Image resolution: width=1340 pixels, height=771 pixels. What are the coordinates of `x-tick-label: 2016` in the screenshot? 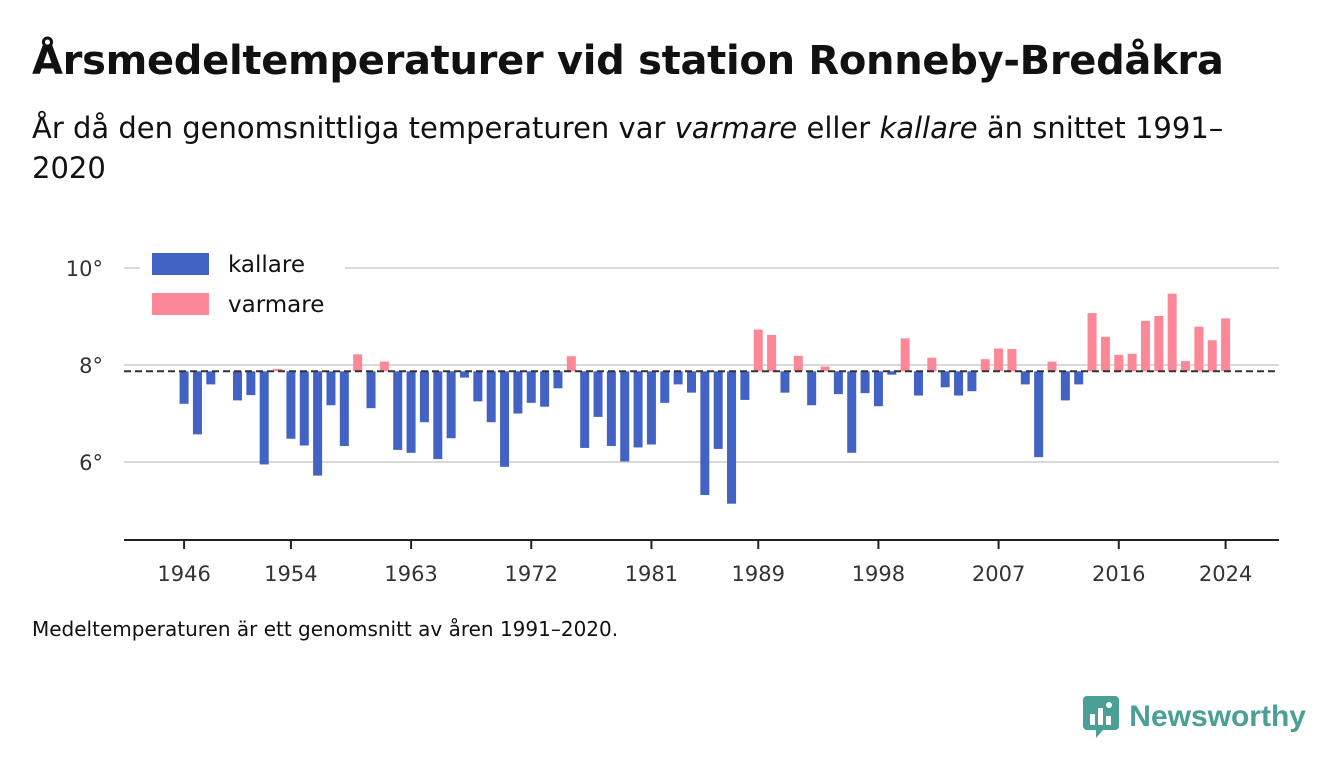 It's located at (1118, 574).